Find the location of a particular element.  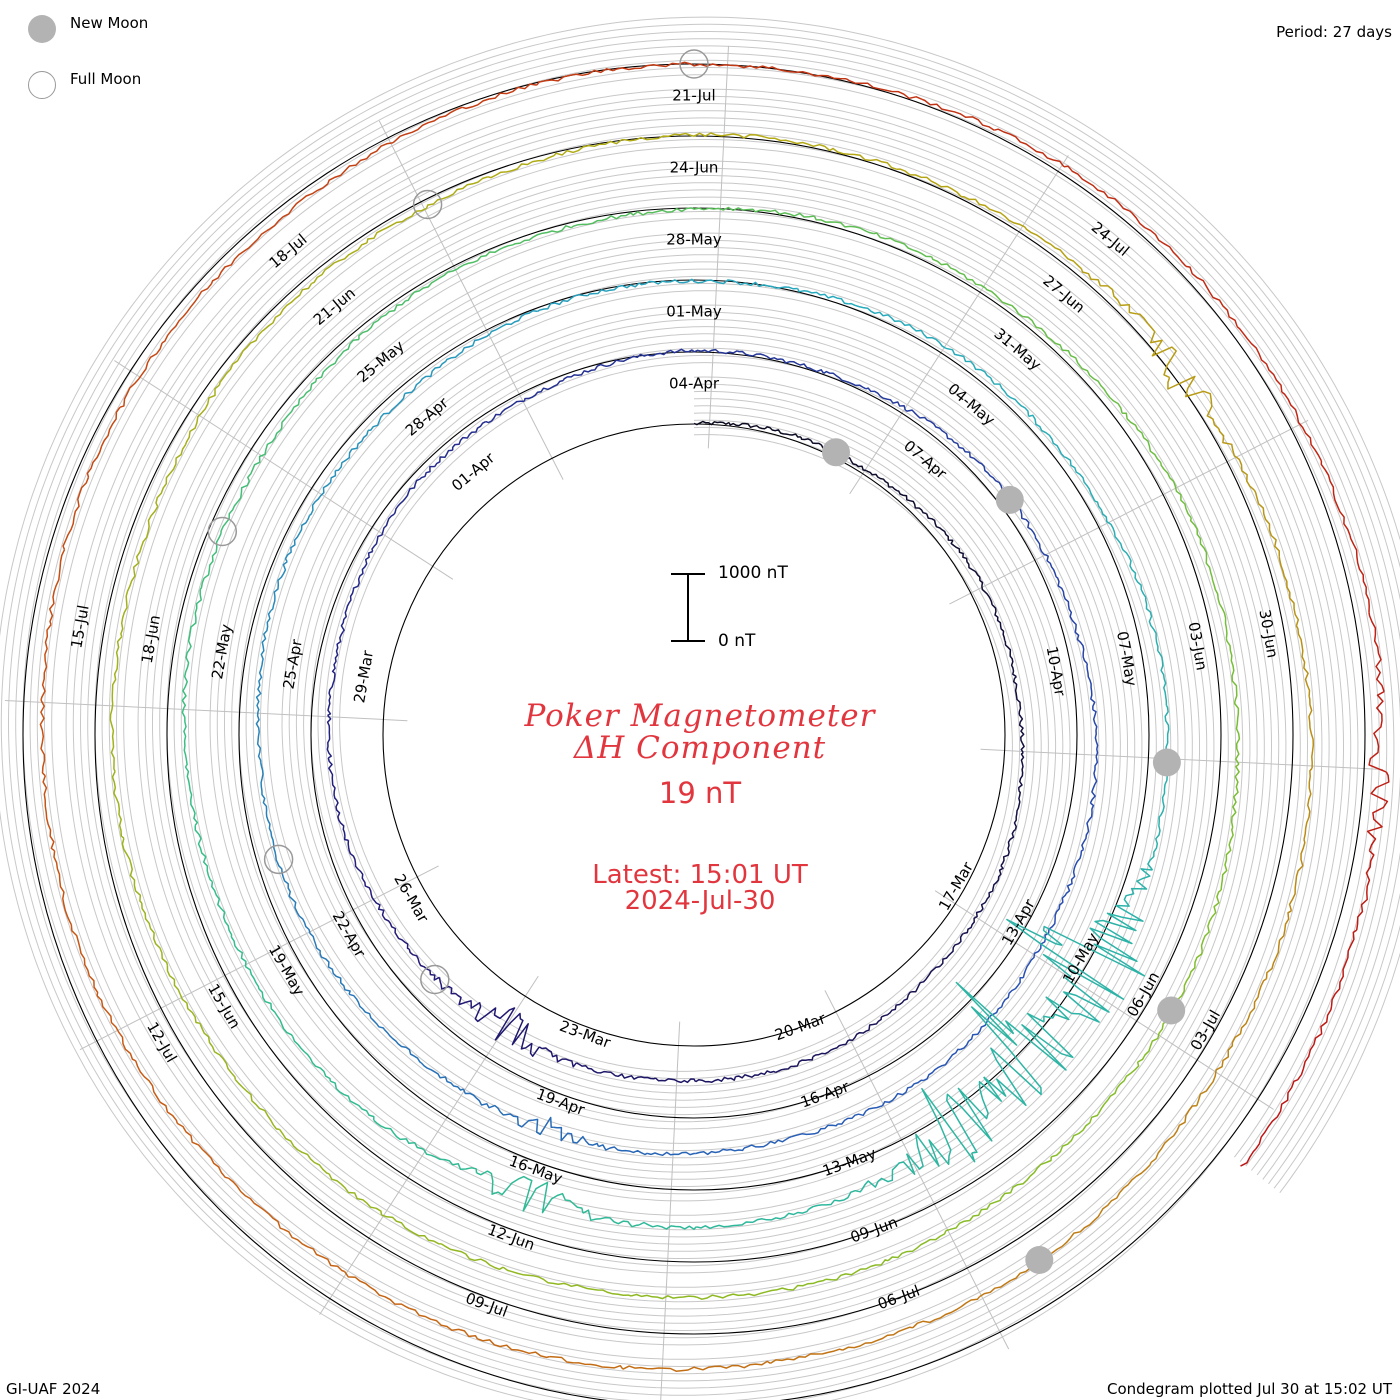

chart-title-line2: ΔH Component is located at coordinates (700, 748).